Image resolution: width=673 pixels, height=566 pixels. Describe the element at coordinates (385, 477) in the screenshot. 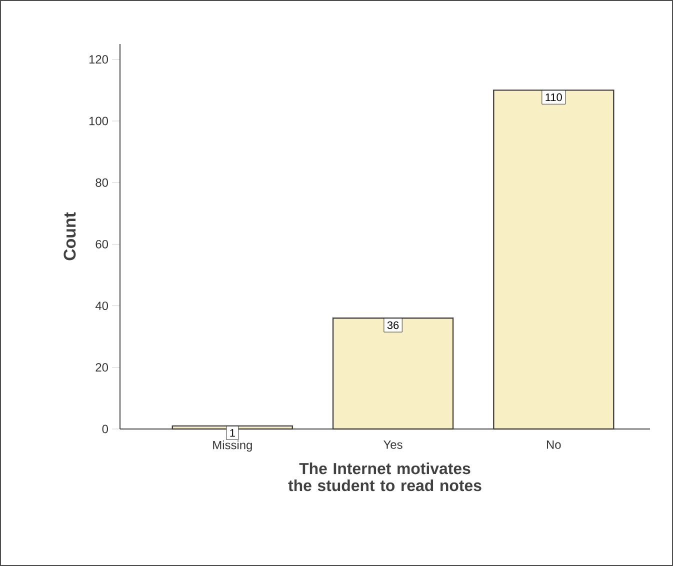

I see `x-axis-title: The Internet motivates the student to read notes` at that location.